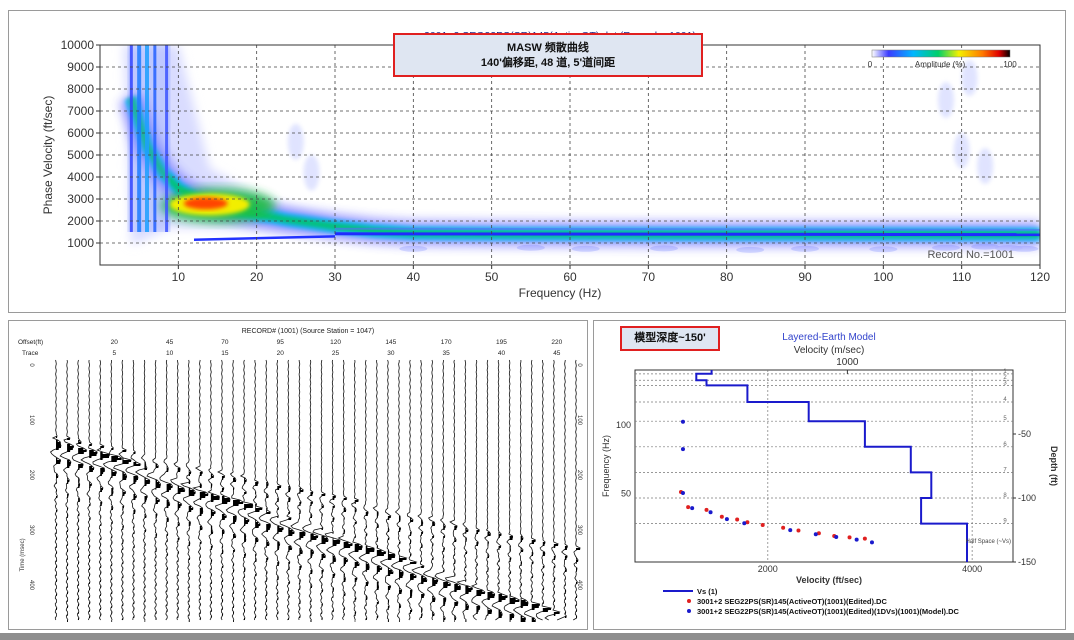 Image resolution: width=1074 pixels, height=640 pixels. What do you see at coordinates (225, 353) in the screenshot?
I see `trace-tick-label: 15` at bounding box center [225, 353].